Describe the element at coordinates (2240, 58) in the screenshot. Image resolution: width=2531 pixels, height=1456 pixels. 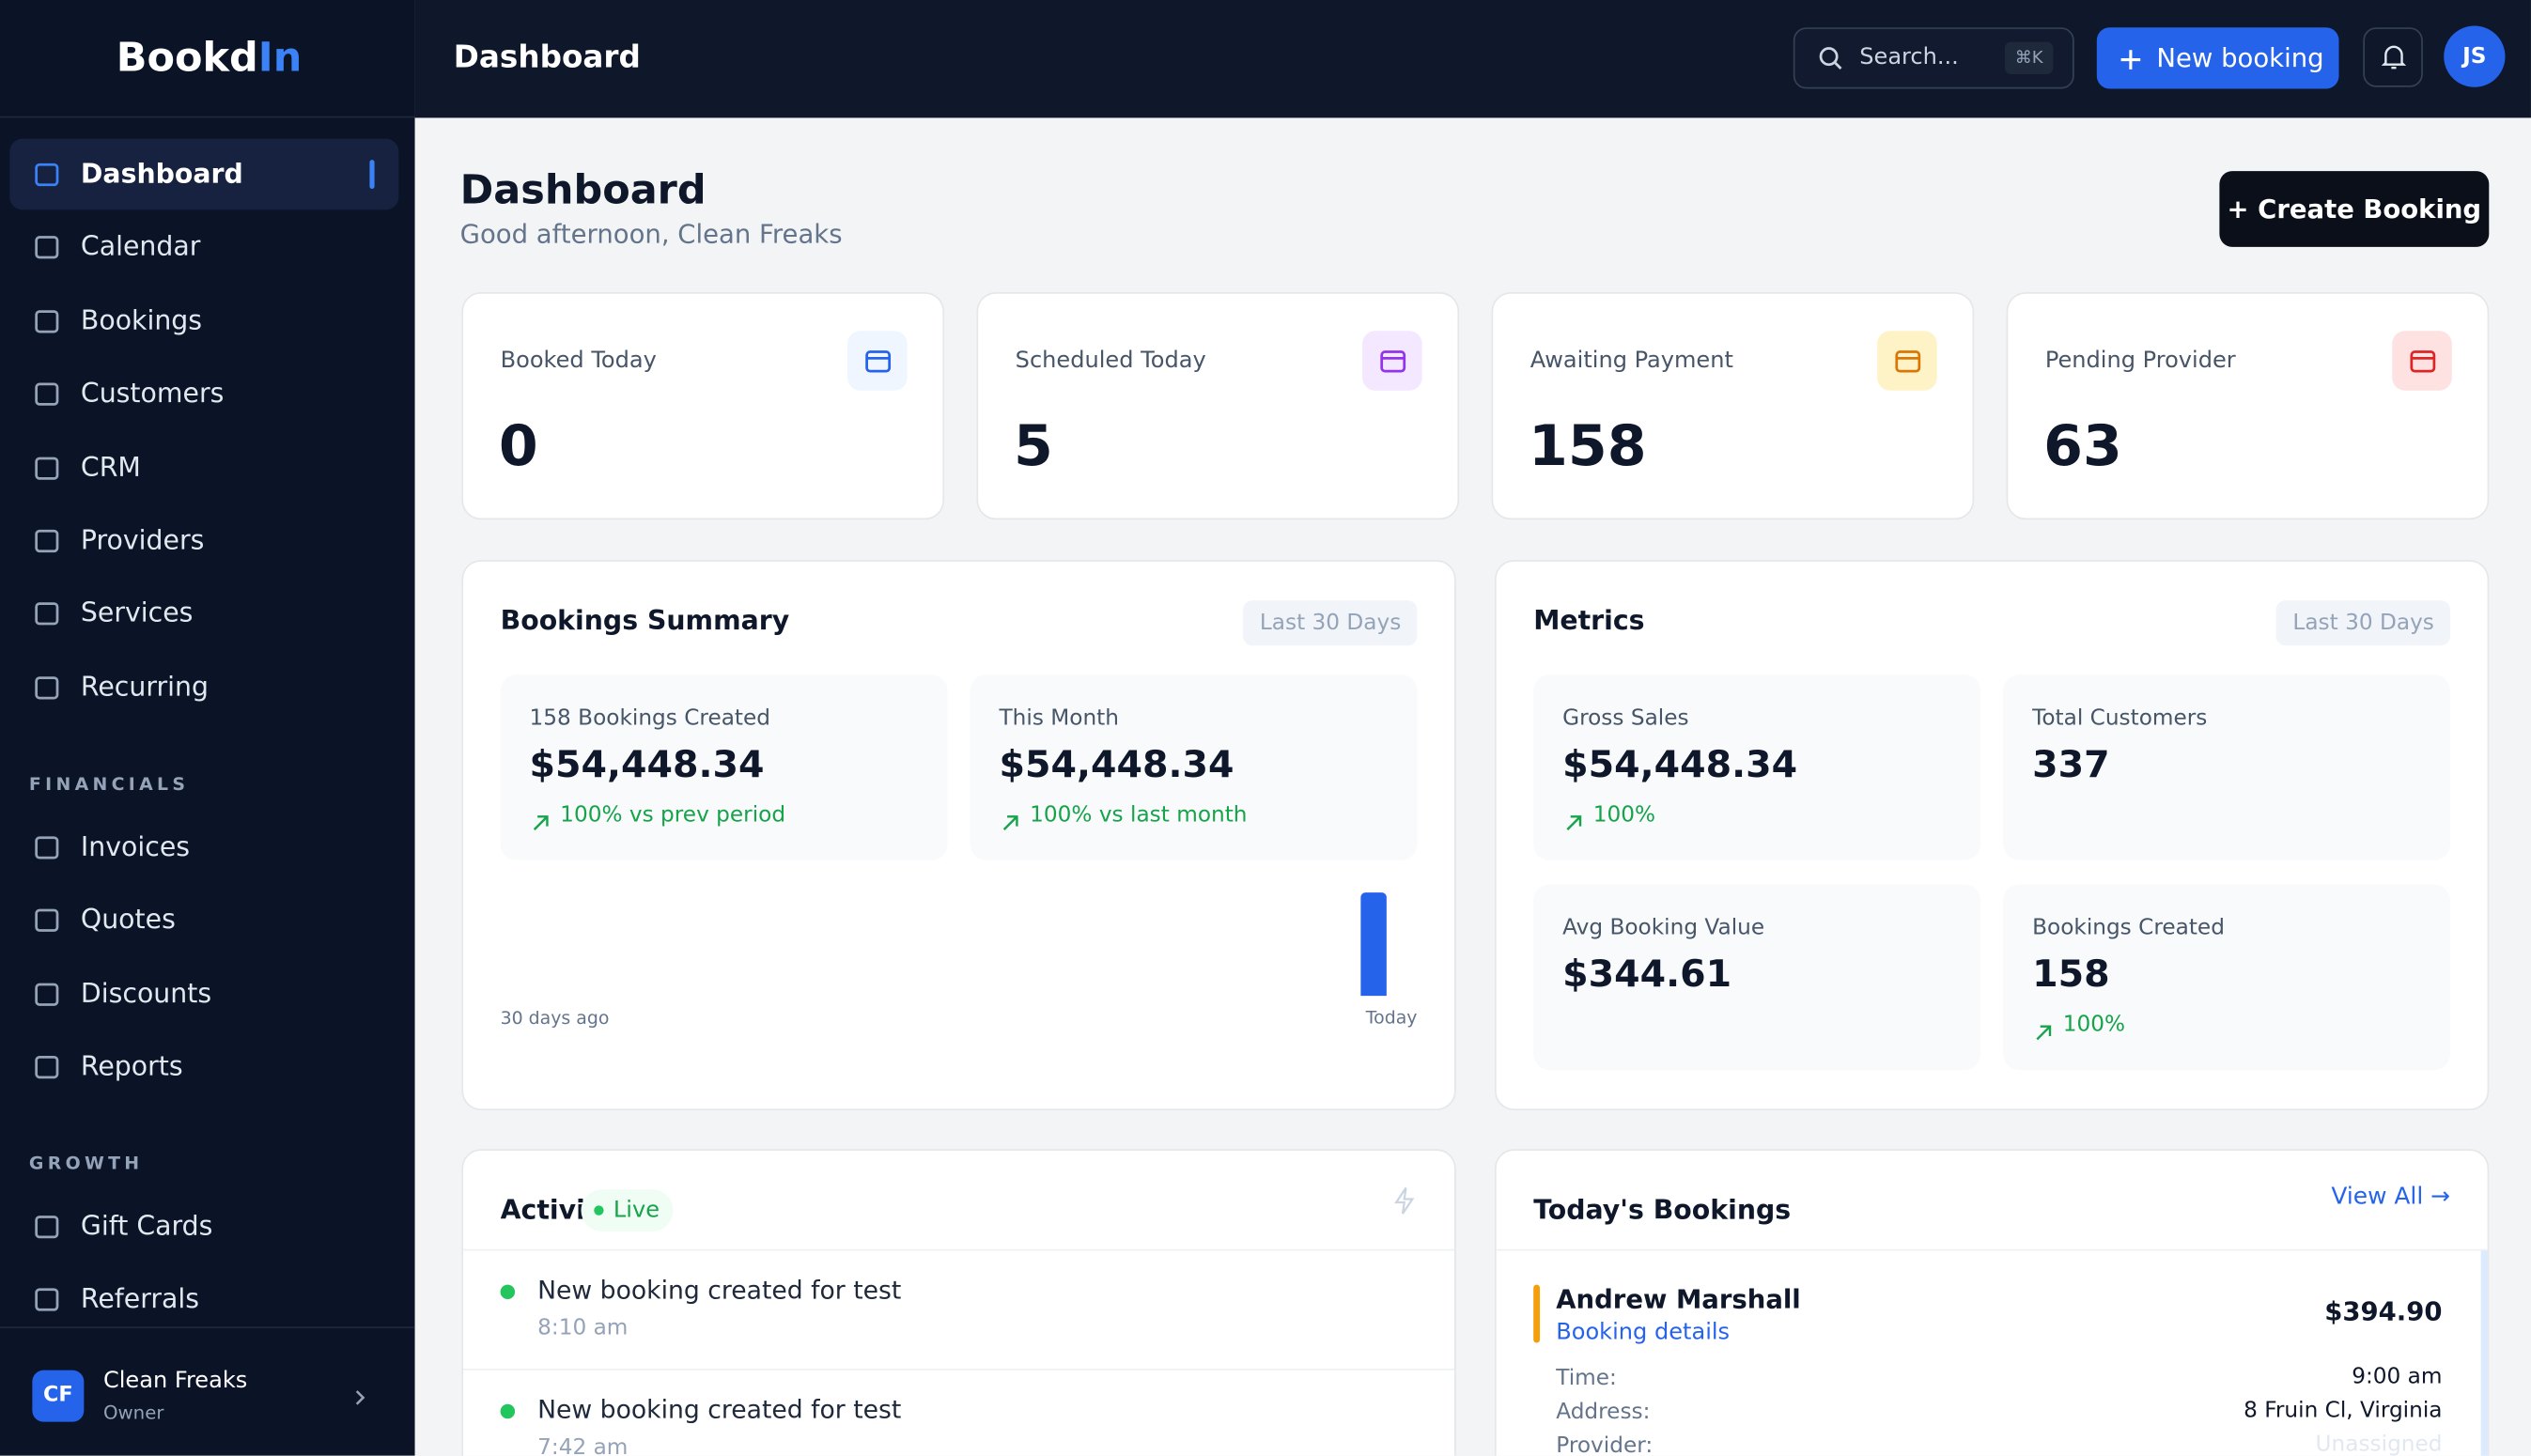
I see `new-booking-label: New booking` at that location.